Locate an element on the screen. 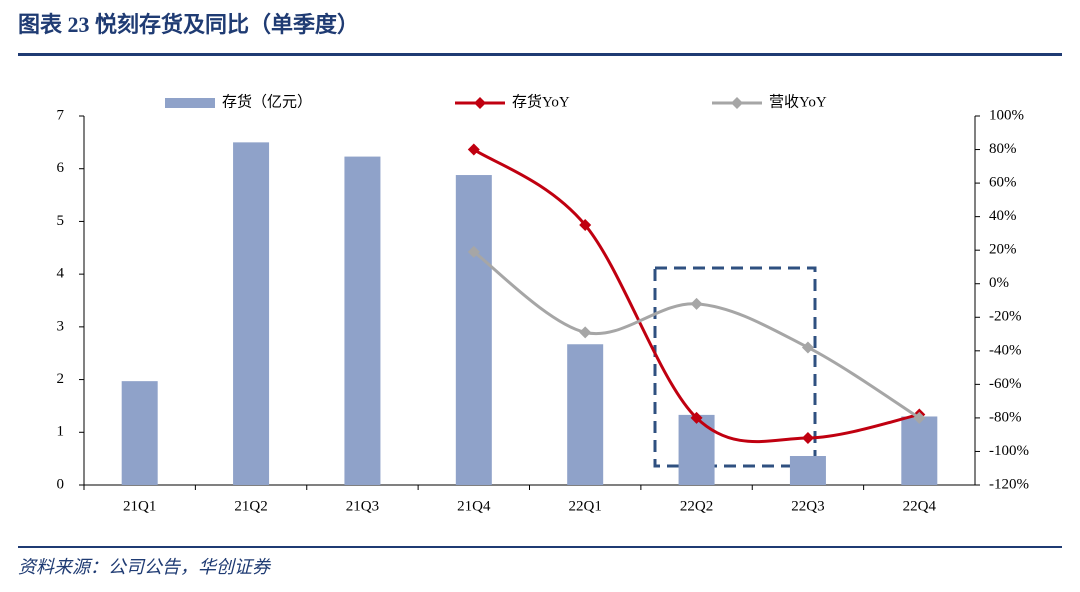  y2-tick-label: 60% is located at coordinates (1003, 183).